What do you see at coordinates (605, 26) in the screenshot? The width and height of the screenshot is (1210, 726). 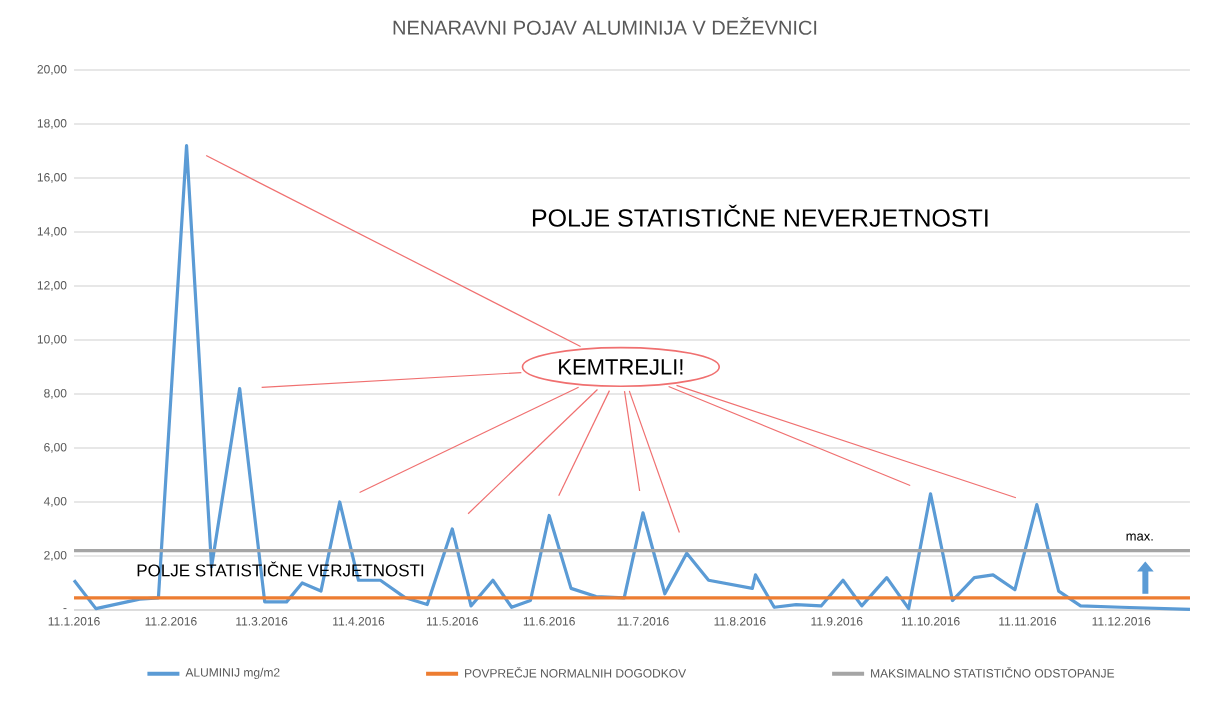 I see `chart-title: NENARAVNI POJAV ALUMINIJA V DEŽEVNICI` at bounding box center [605, 26].